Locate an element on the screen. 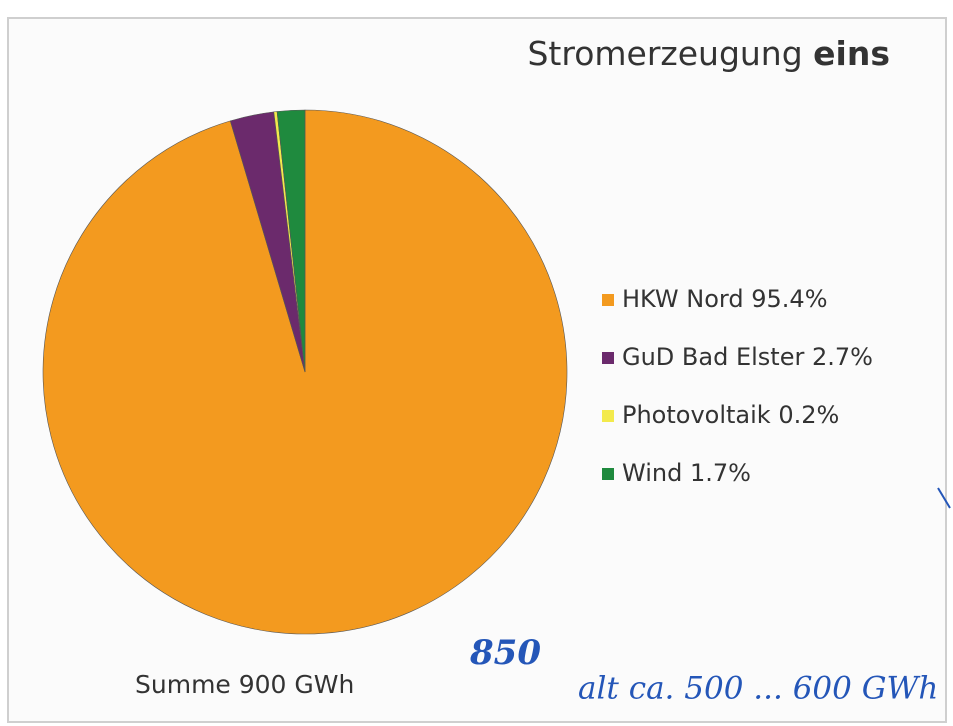  legend-name: HKW Nord is located at coordinates (683, 299).